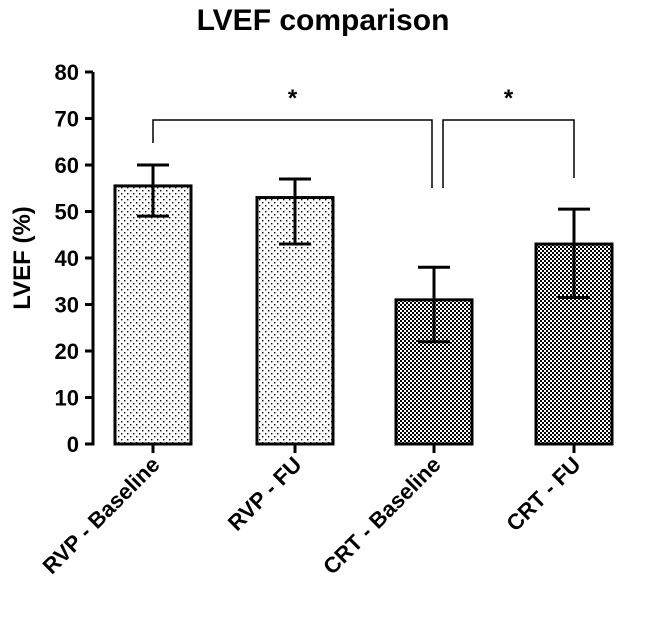  What do you see at coordinates (543, 494) in the screenshot?
I see `x-tick-label: CRT - FU` at bounding box center [543, 494].